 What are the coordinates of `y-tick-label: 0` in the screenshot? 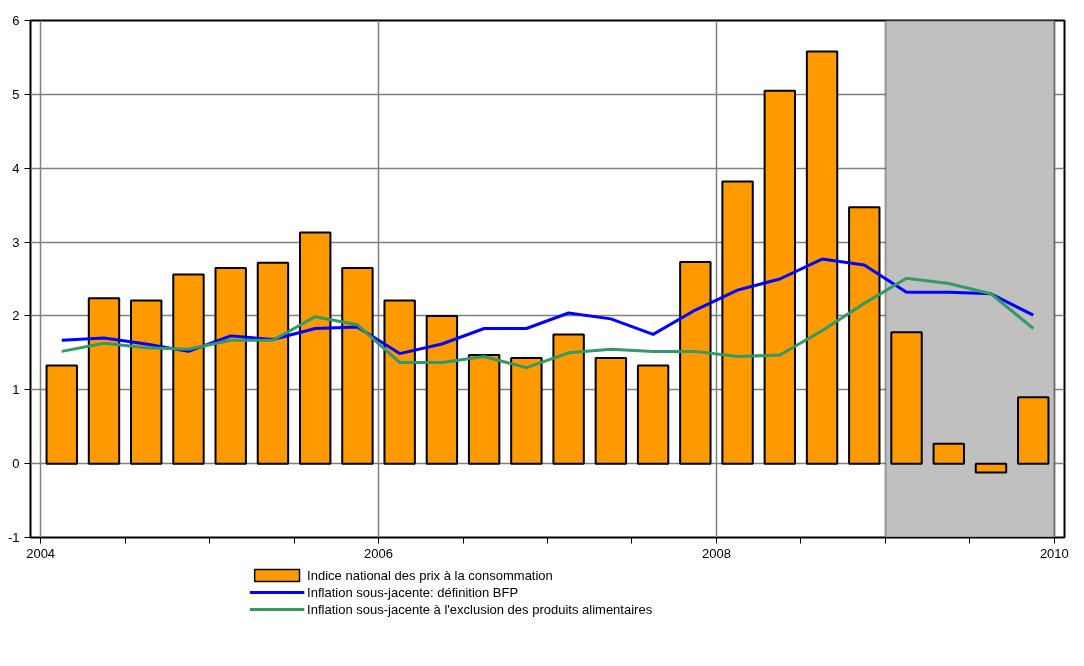 It's located at (16, 464).